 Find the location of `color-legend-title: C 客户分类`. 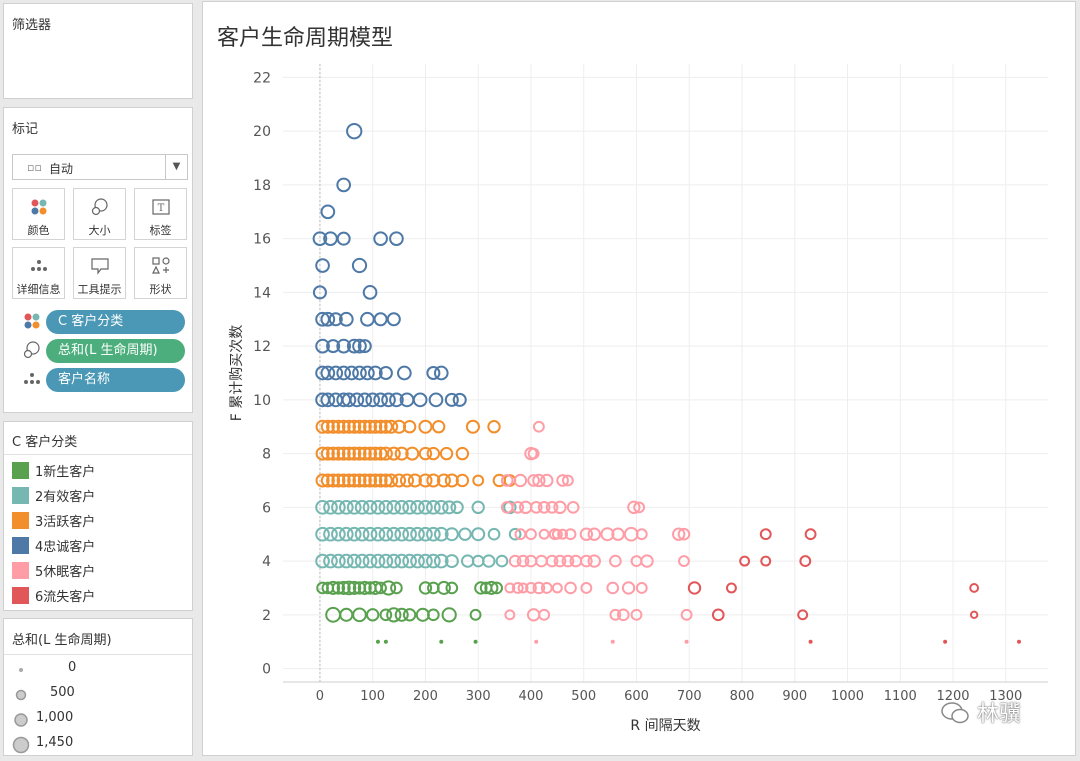

color-legend-title: C 客户分类 is located at coordinates (45, 442).